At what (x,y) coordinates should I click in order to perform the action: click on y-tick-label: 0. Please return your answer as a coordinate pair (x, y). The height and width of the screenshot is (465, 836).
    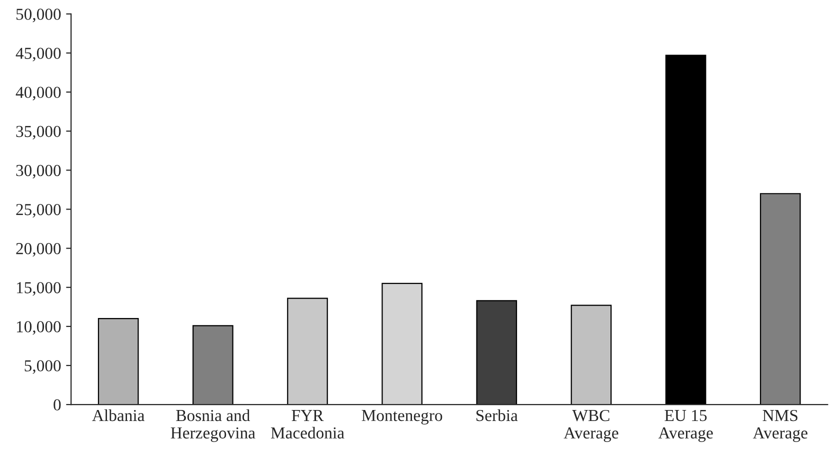
    Looking at the image, I should click on (57, 404).